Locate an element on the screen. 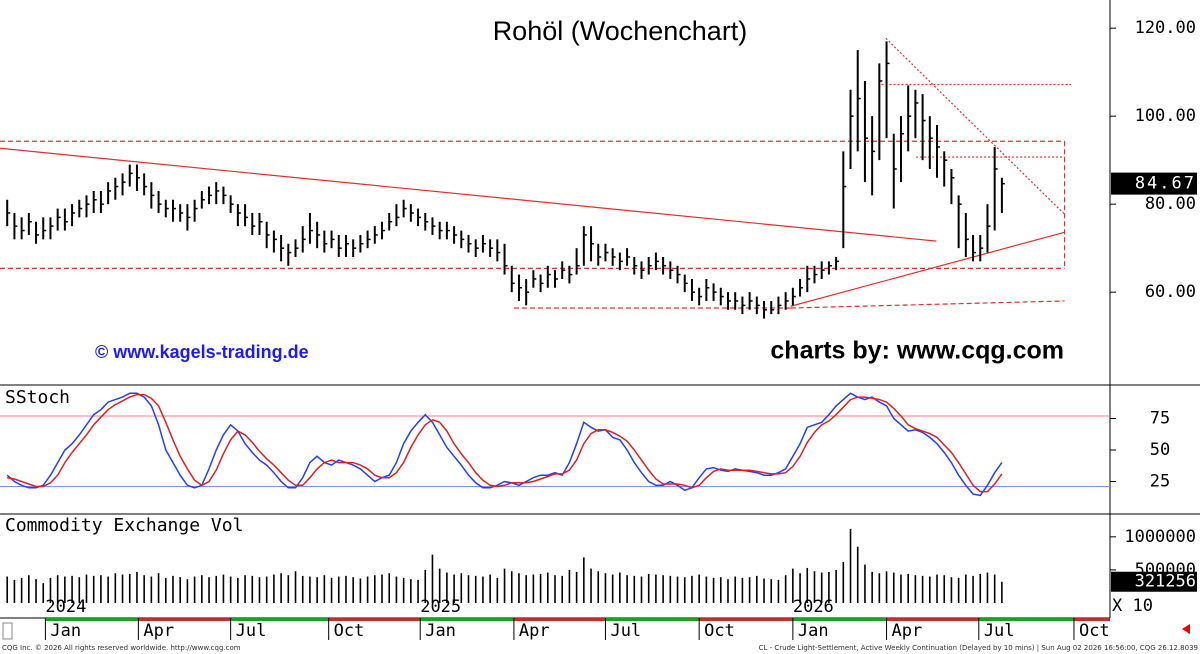  y-tick-label: 75 is located at coordinates (1160, 419).